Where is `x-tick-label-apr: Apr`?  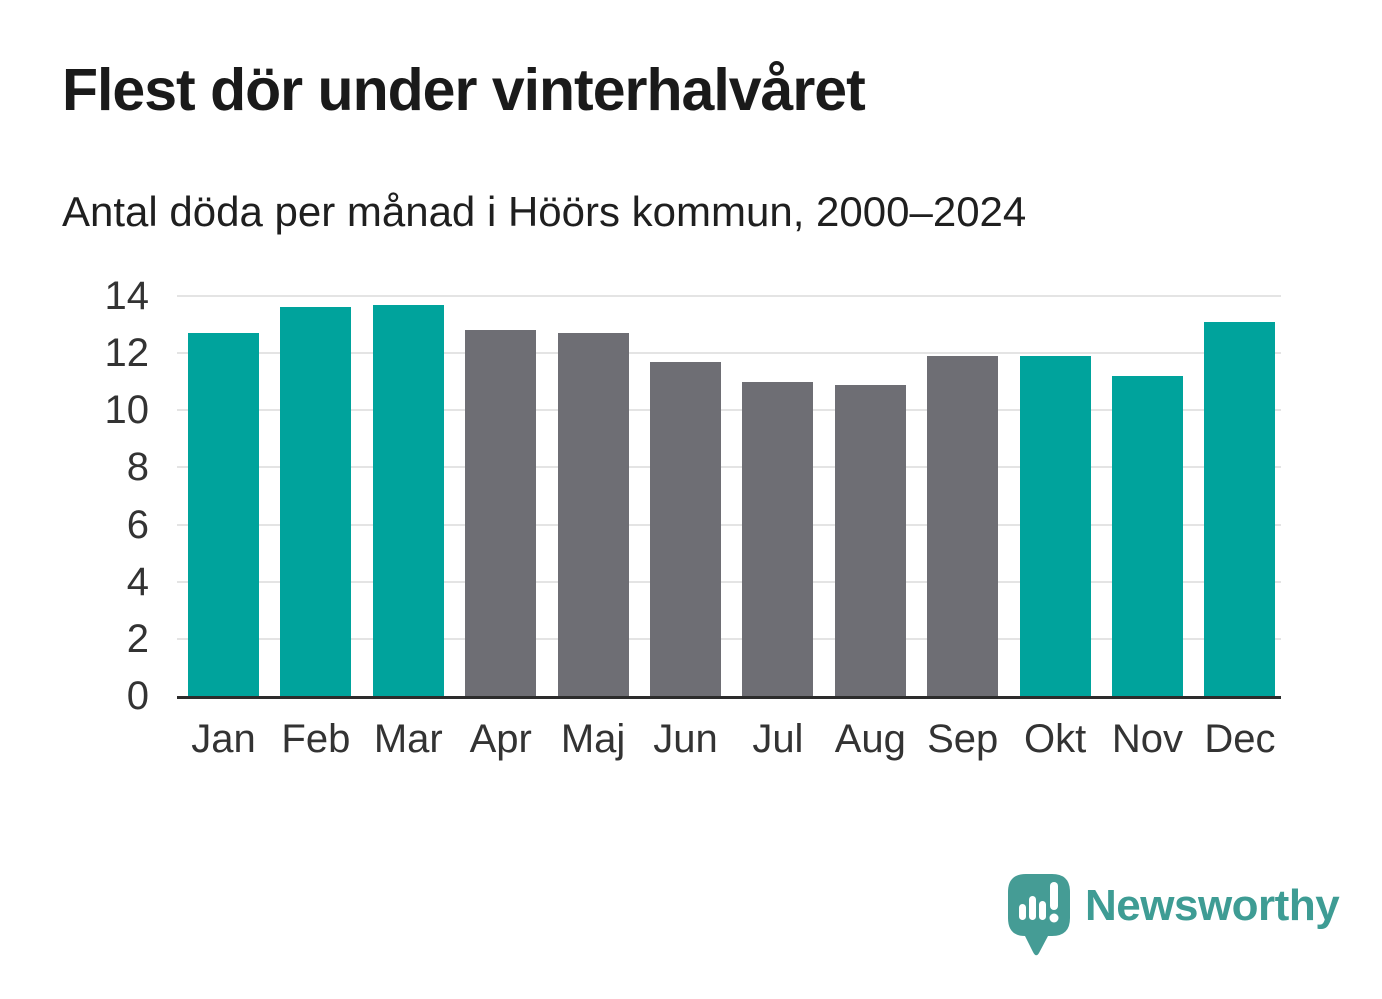
x-tick-label-apr: Apr is located at coordinates (500, 739).